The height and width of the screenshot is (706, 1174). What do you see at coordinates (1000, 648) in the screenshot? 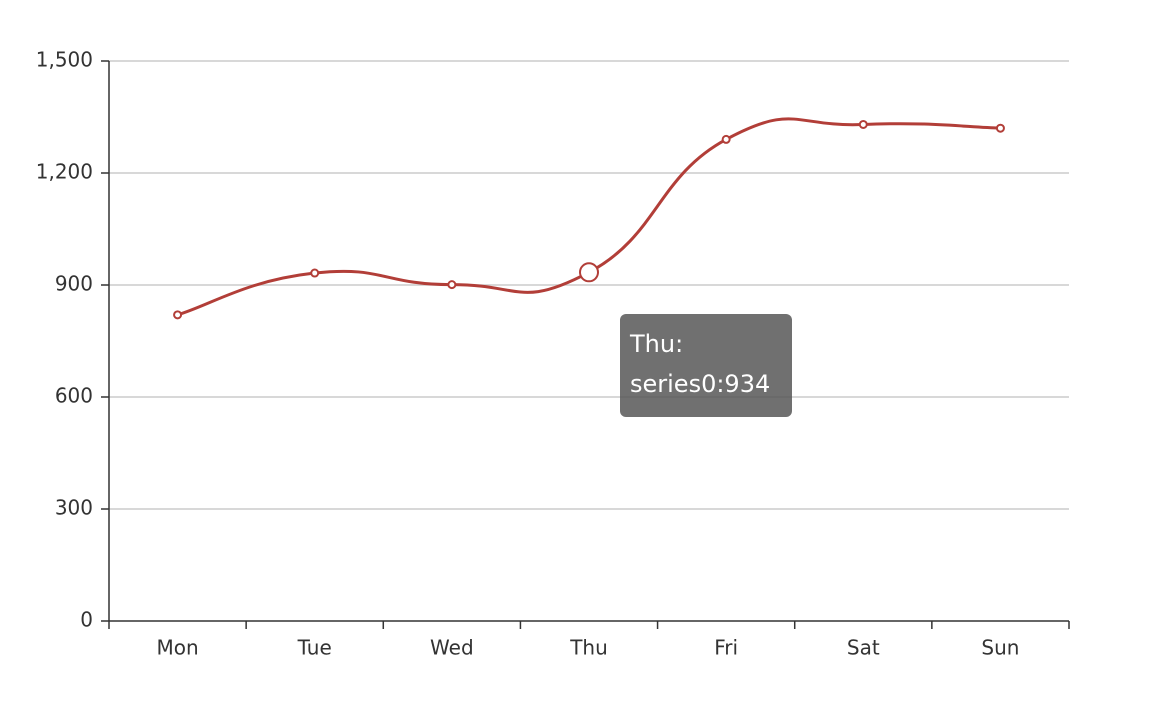
I see `x-tick-label: Sun` at bounding box center [1000, 648].